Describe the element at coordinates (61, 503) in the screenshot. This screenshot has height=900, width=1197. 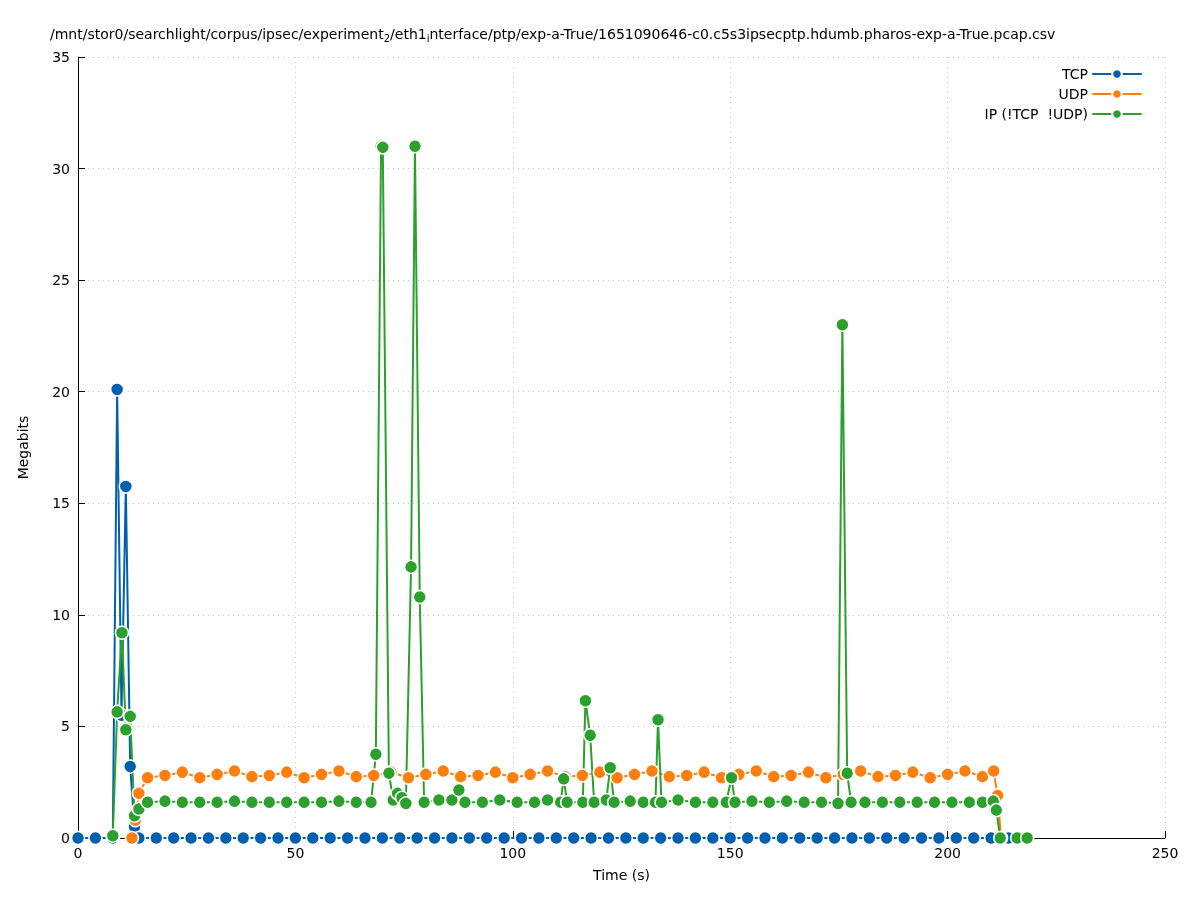
I see `y-tick-label: 15` at that location.